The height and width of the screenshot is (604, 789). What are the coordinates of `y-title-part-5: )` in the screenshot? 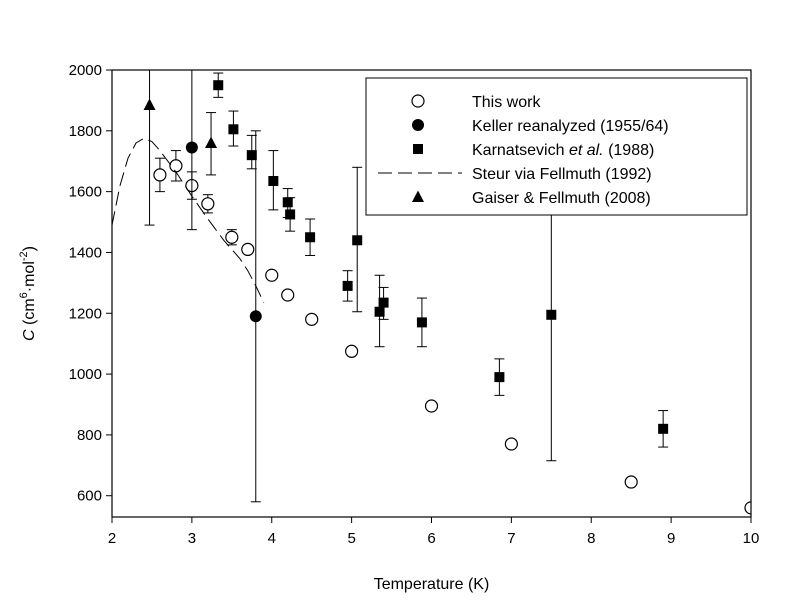 It's located at (29, 248).